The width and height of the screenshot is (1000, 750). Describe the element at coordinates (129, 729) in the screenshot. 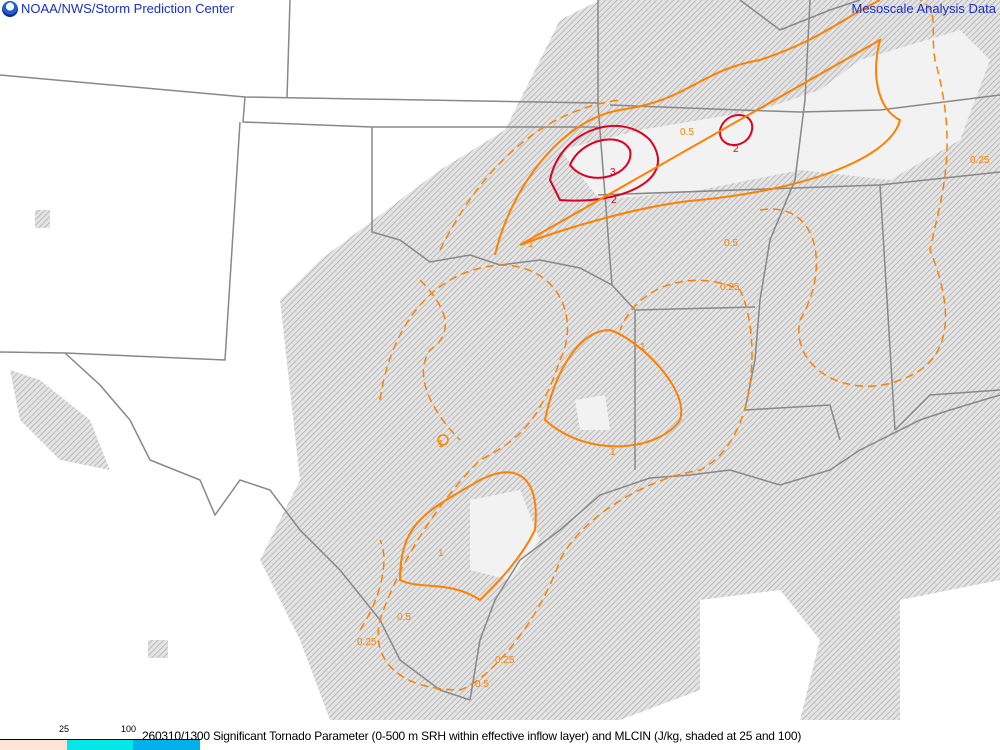

I see `legend-tick-100: 100` at that location.